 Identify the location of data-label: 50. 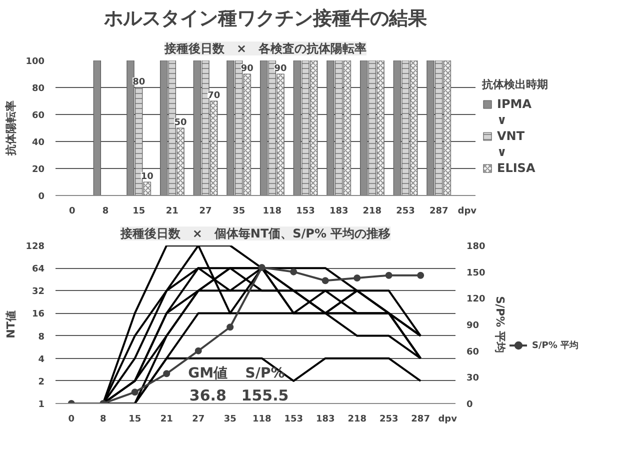
(180, 123).